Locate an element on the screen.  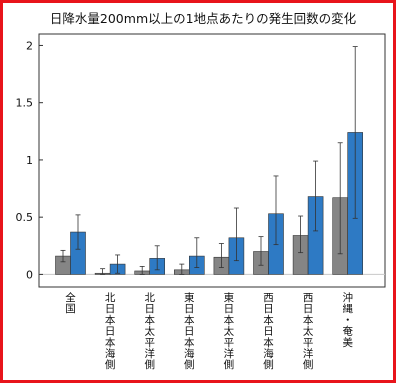
category-label: 西日本太平洋側 is located at coordinates (308, 331).